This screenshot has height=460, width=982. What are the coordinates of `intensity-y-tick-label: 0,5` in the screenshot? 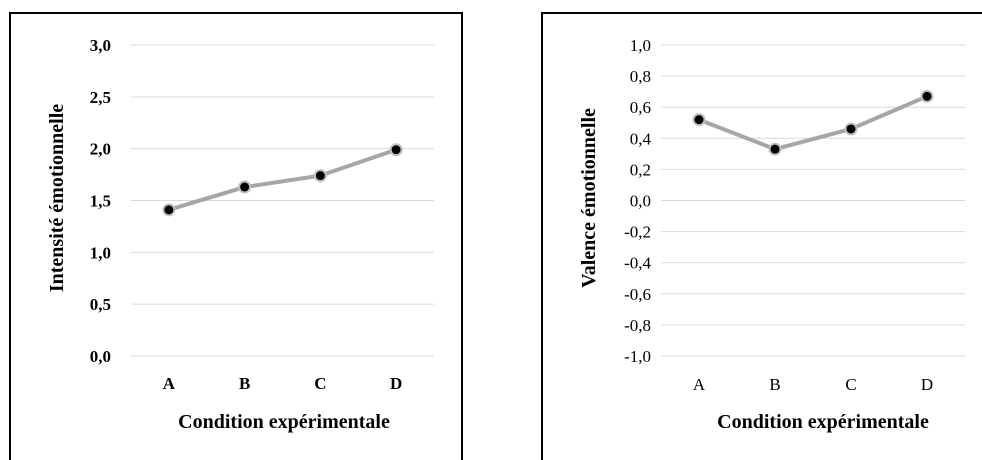 It's located at (100, 304).